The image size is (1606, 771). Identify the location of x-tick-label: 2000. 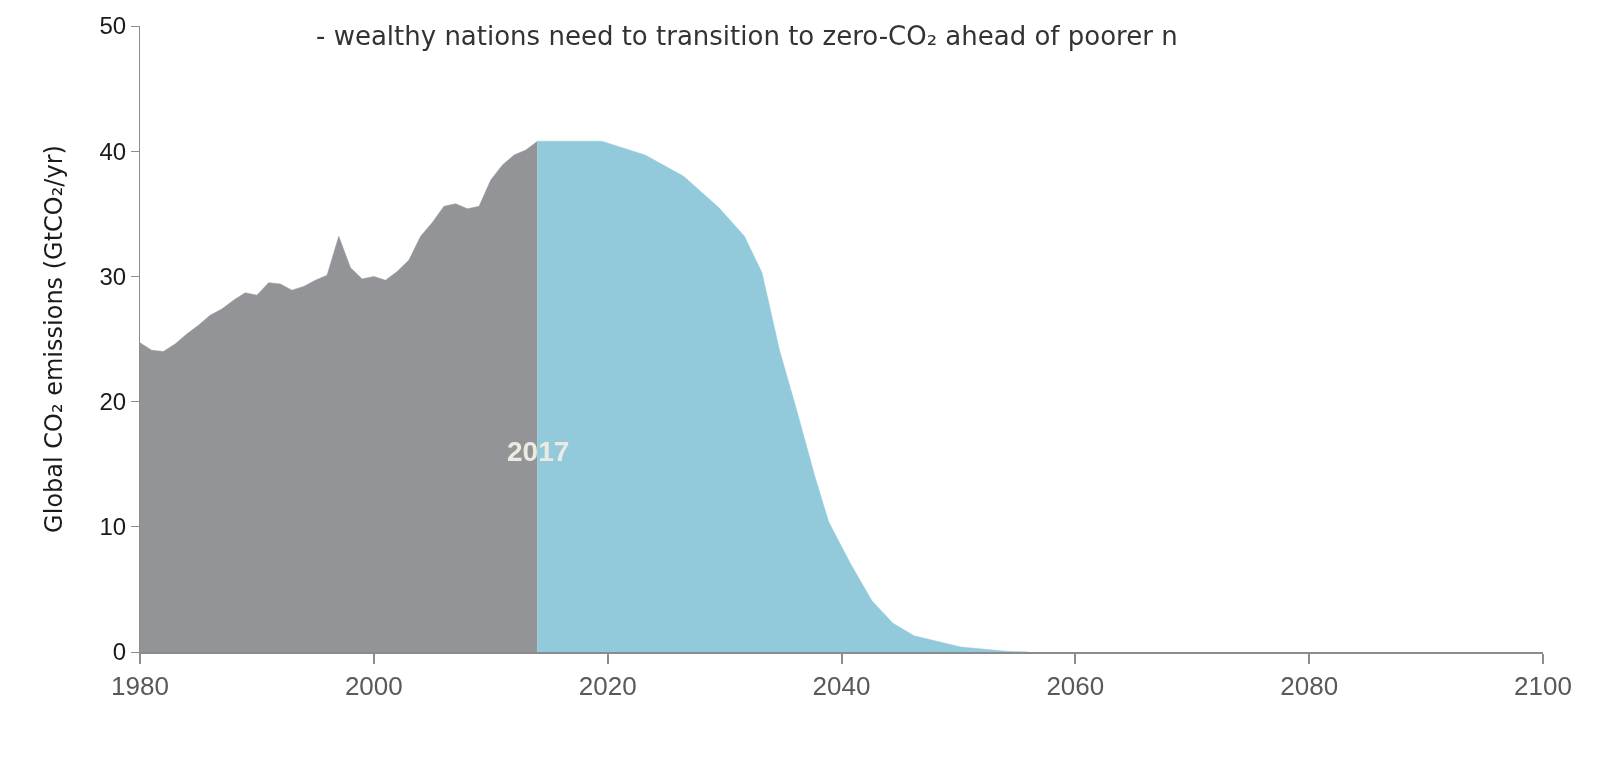
(373, 686).